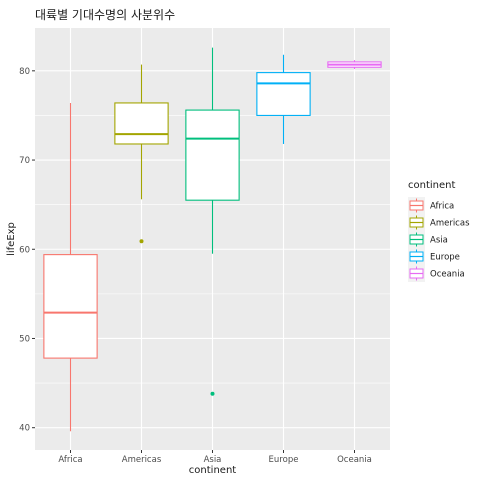 This screenshot has width=480, height=480. Describe the element at coordinates (212, 221) in the screenshot. I see `box-asia` at that location.